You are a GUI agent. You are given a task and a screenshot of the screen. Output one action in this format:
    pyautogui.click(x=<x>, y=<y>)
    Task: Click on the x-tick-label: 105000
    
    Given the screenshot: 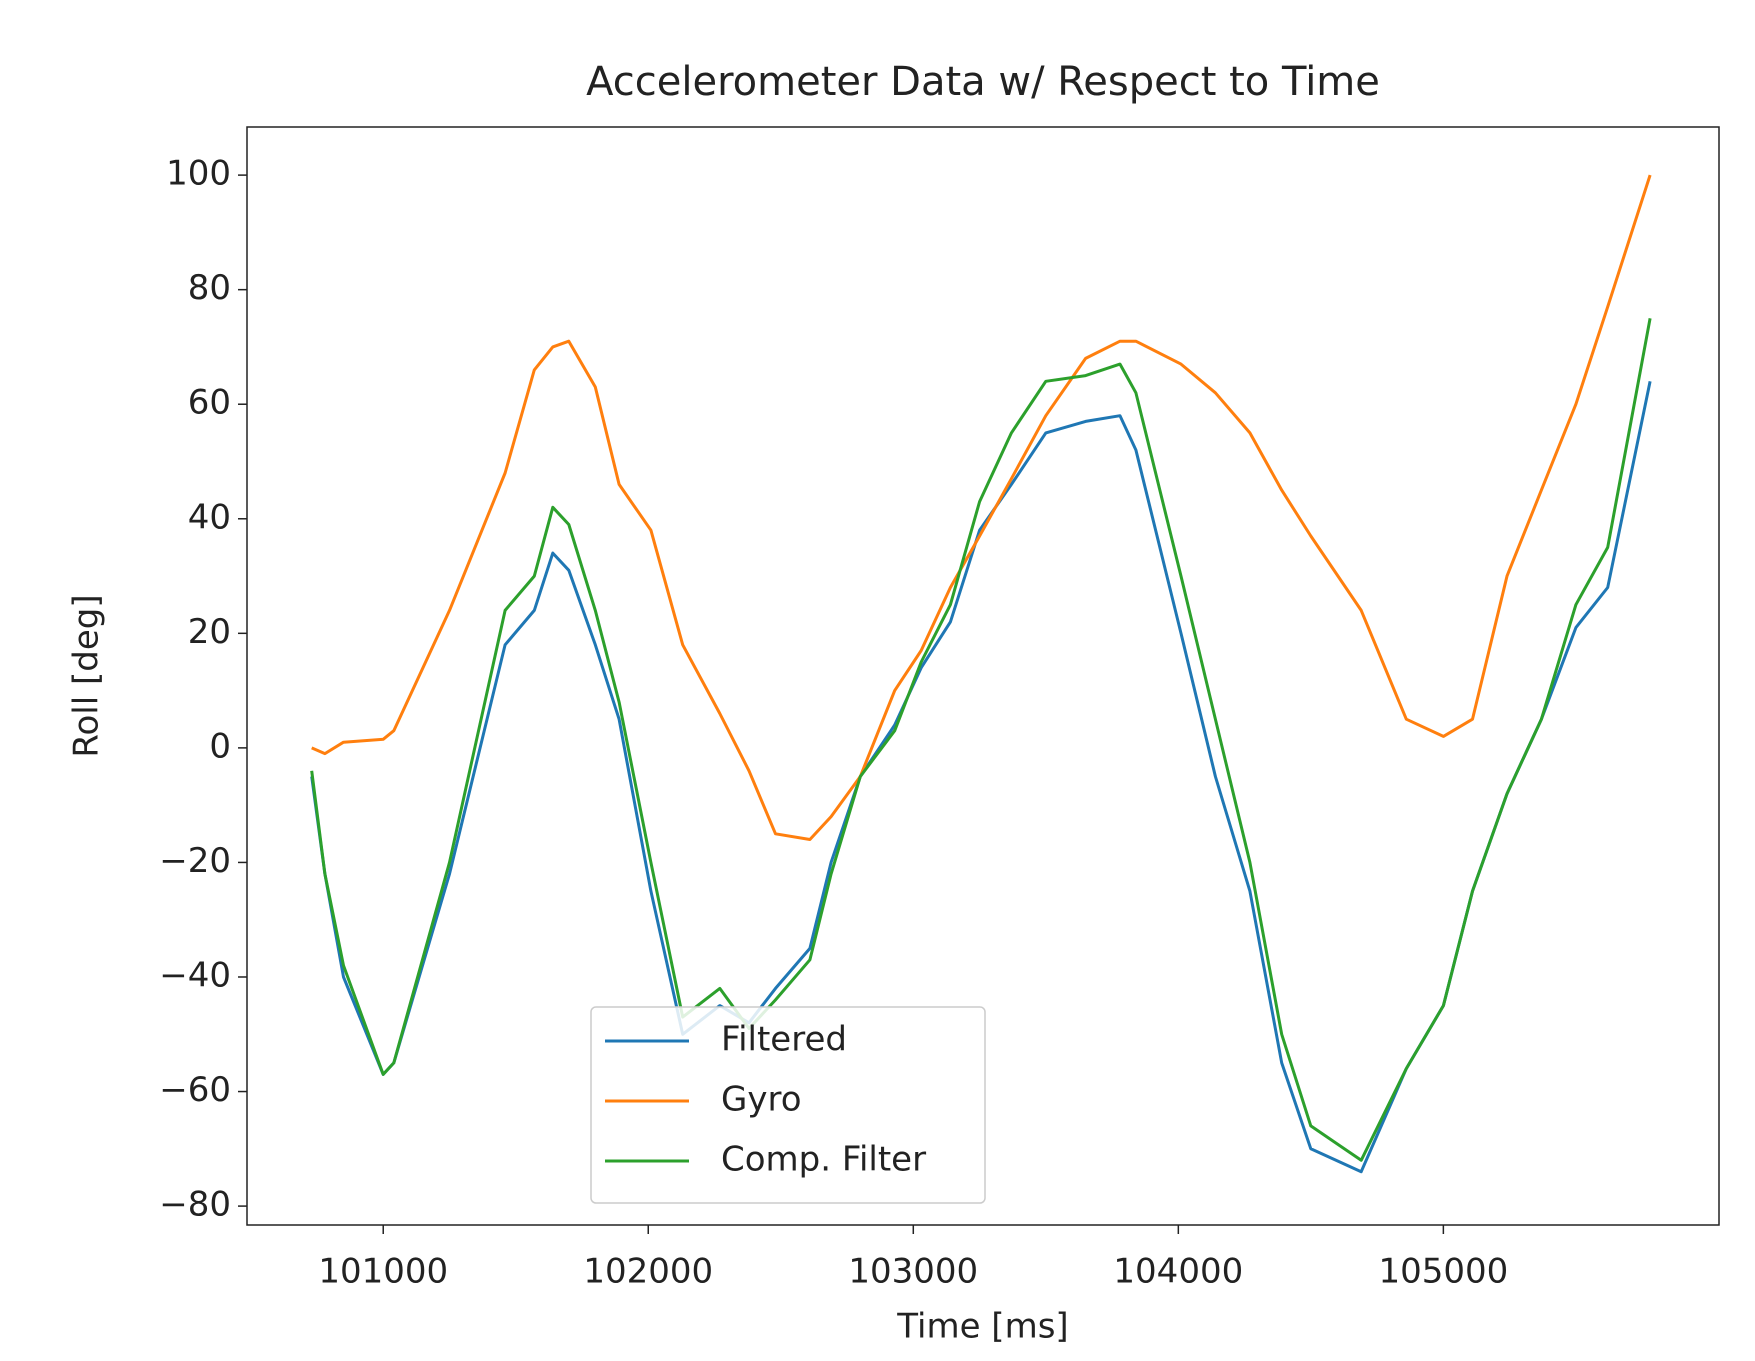 What is the action you would take?
    pyautogui.click(x=1443, y=1272)
    